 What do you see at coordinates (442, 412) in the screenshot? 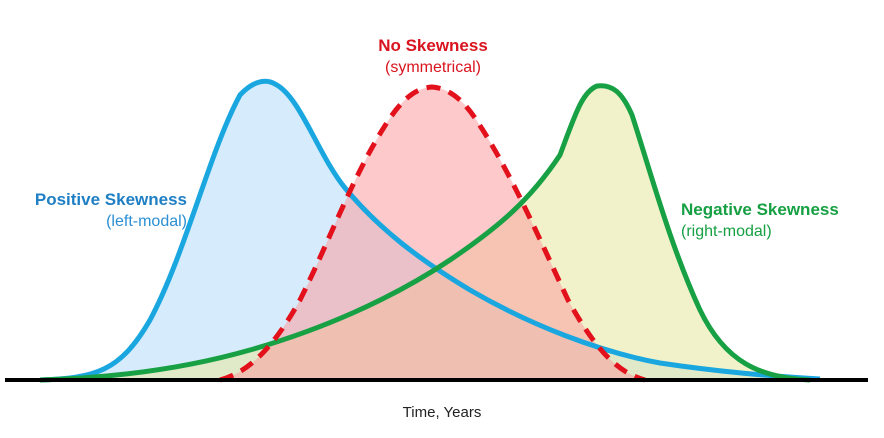
I see `x-axis-label: Time, Years` at bounding box center [442, 412].